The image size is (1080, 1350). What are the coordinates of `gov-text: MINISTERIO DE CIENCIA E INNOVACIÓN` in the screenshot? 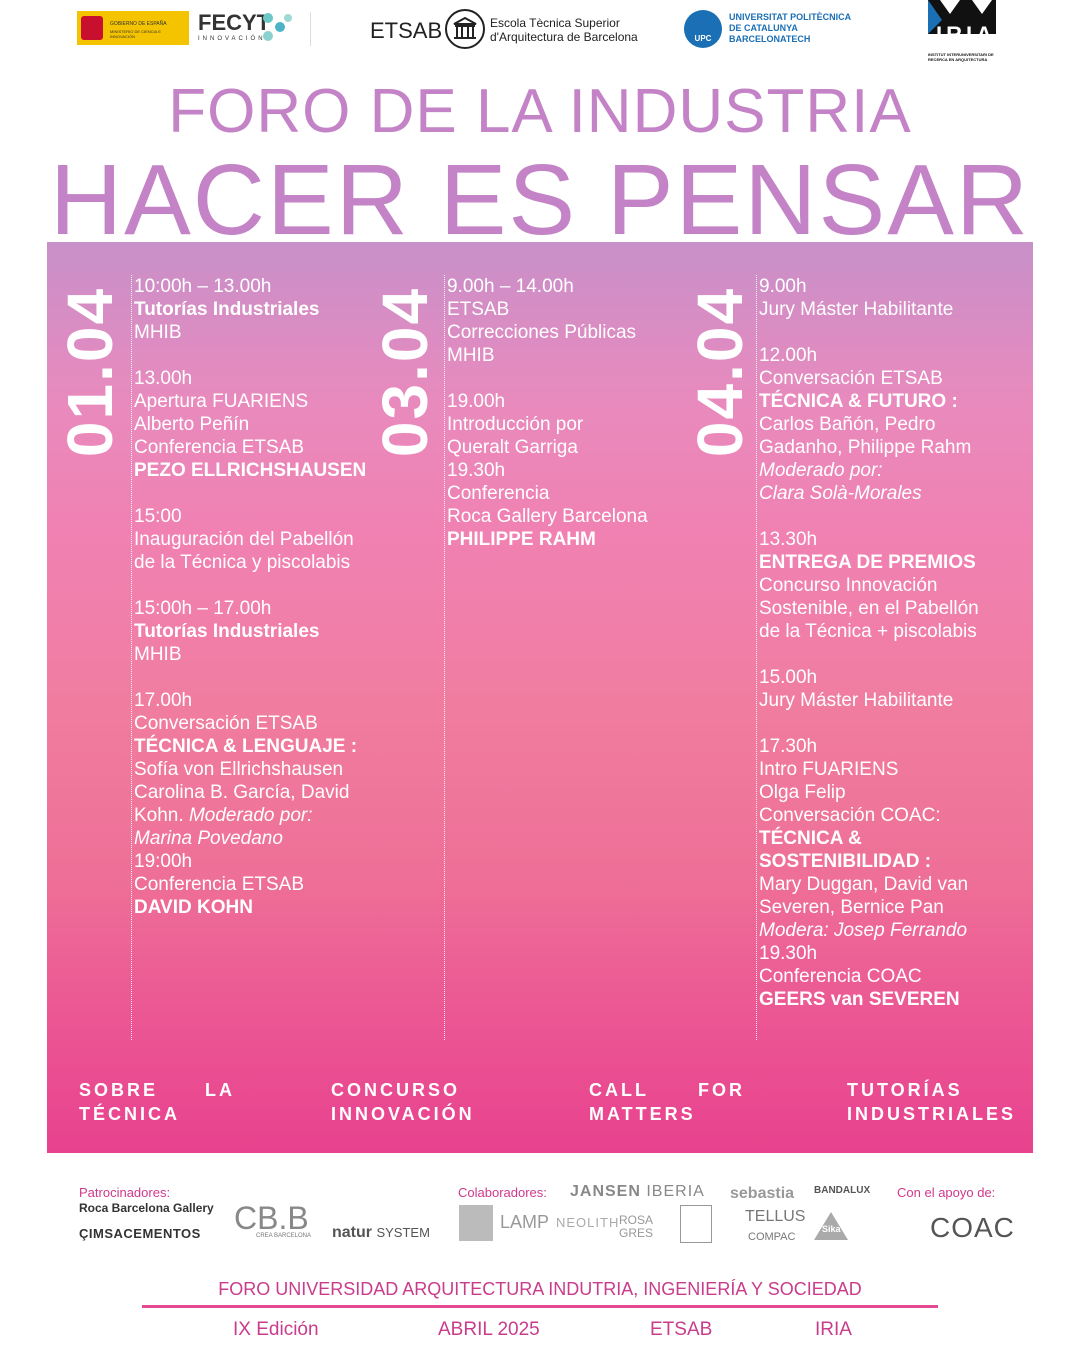 It's located at (135, 34).